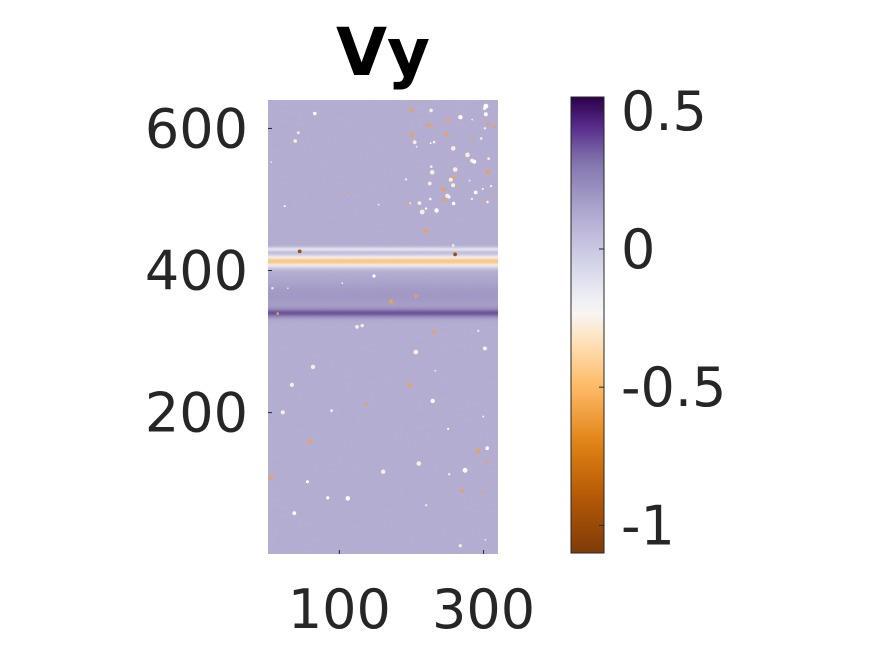 This screenshot has height=645, width=891. I want to click on colorbar-tick-label: -1, so click(648, 525).